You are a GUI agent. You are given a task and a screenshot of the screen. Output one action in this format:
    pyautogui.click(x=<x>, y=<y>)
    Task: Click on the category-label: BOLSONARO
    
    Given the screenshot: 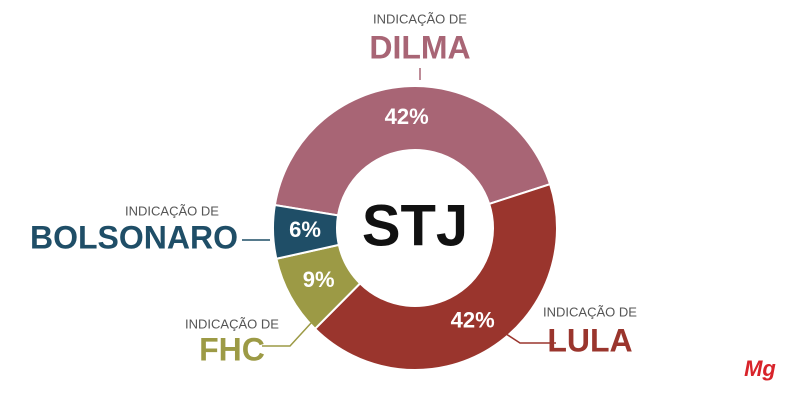 What is the action you would take?
    pyautogui.click(x=134, y=237)
    